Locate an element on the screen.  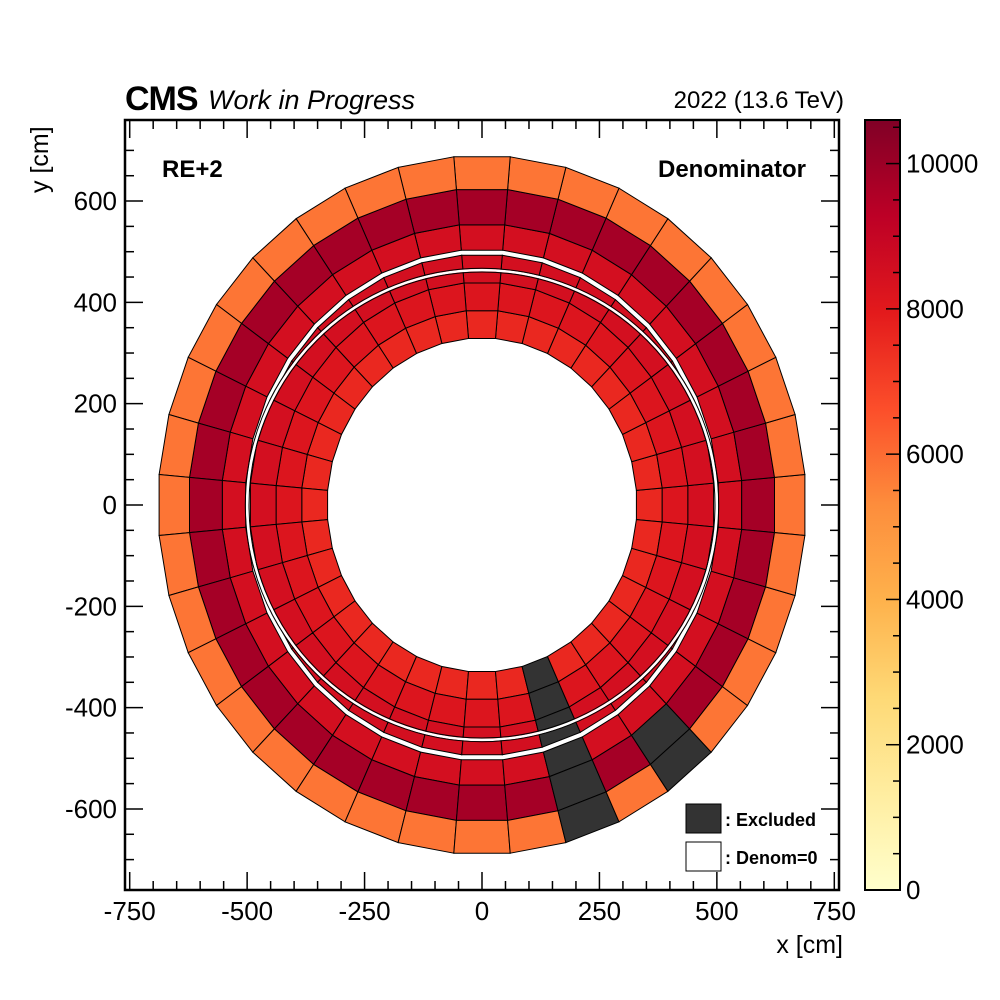
colorbar is located at coordinates (882, 505).